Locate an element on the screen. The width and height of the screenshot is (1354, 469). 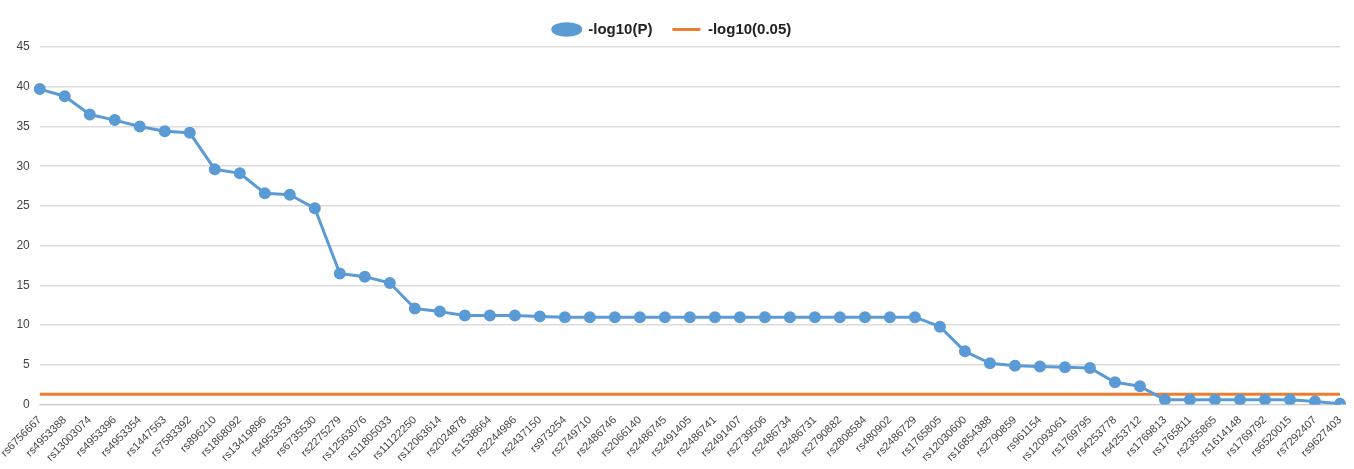
y-tick-label: 15 is located at coordinates (23, 284).